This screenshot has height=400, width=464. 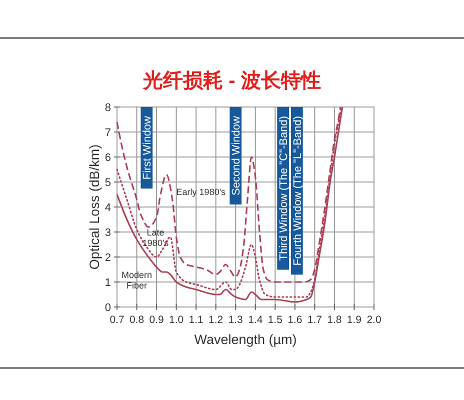 I want to click on x-tick-label: 0.8, so click(x=136, y=320).